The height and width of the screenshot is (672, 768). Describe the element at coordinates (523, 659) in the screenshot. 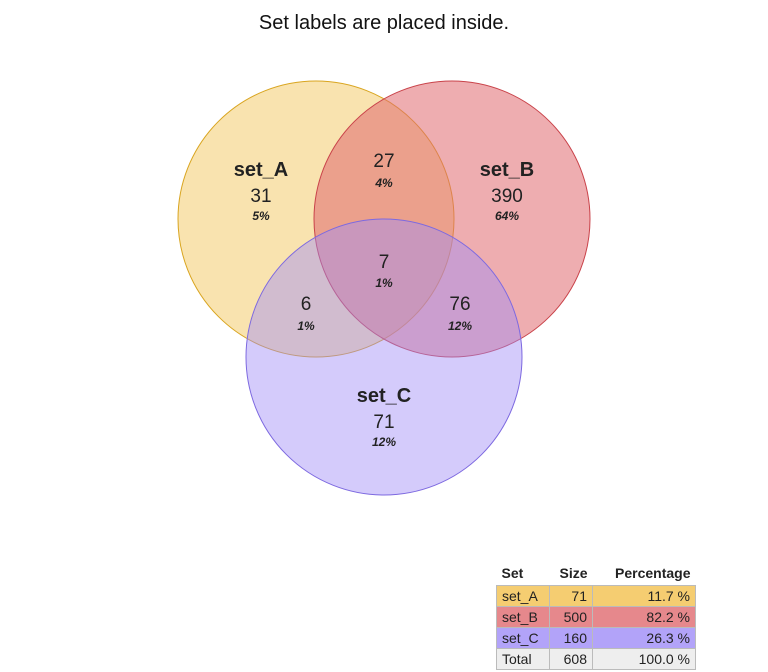

I see `legend-cell-set: Total` at that location.